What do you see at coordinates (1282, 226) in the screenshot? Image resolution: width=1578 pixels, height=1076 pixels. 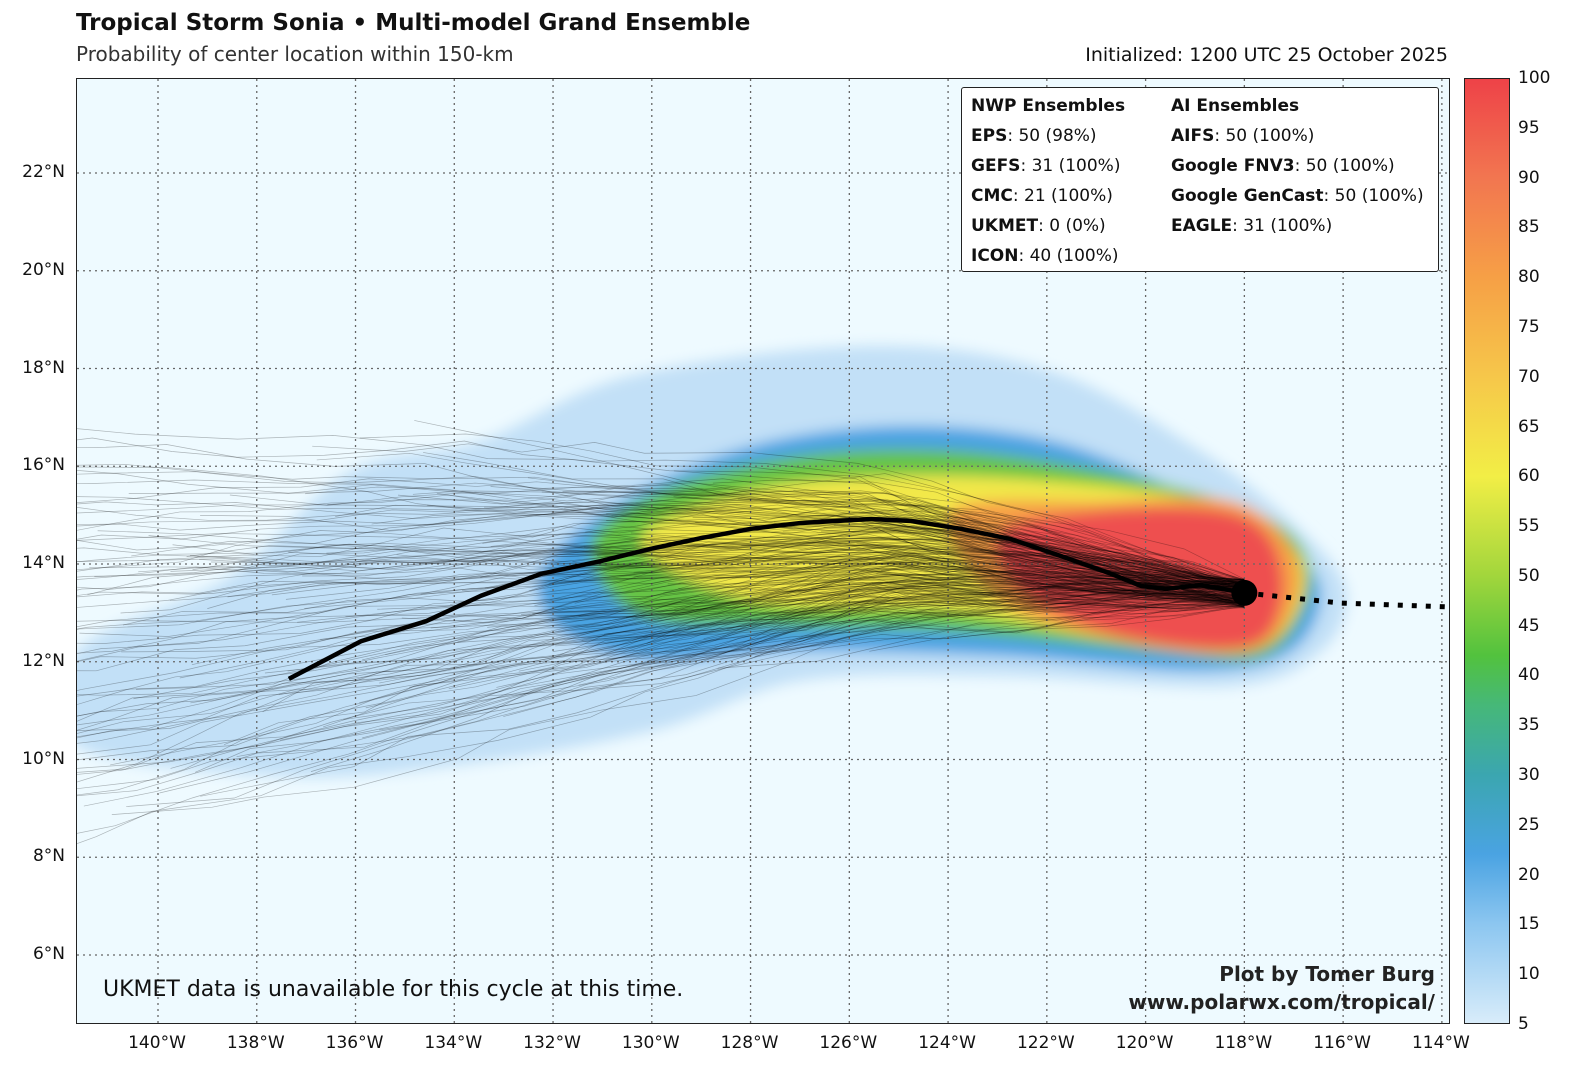 I see `model-count: : 31 (100%)` at bounding box center [1282, 226].